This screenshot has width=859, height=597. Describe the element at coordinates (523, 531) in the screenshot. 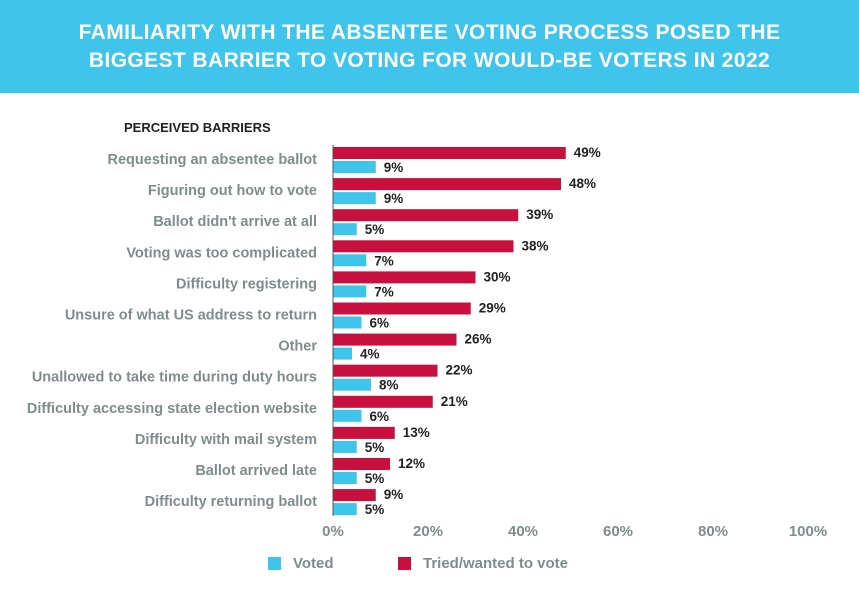

I see `x-tick-label: 40%` at that location.